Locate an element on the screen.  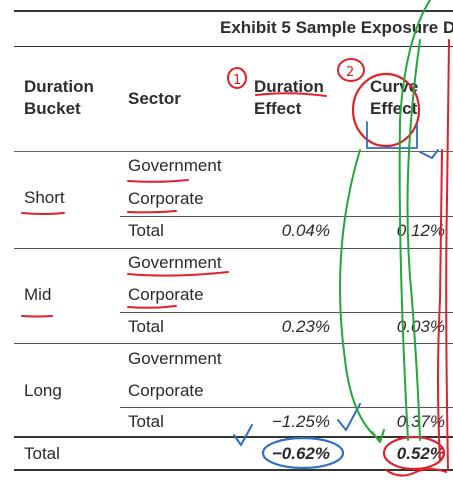
mid-total-rule is located at coordinates (286, 312).